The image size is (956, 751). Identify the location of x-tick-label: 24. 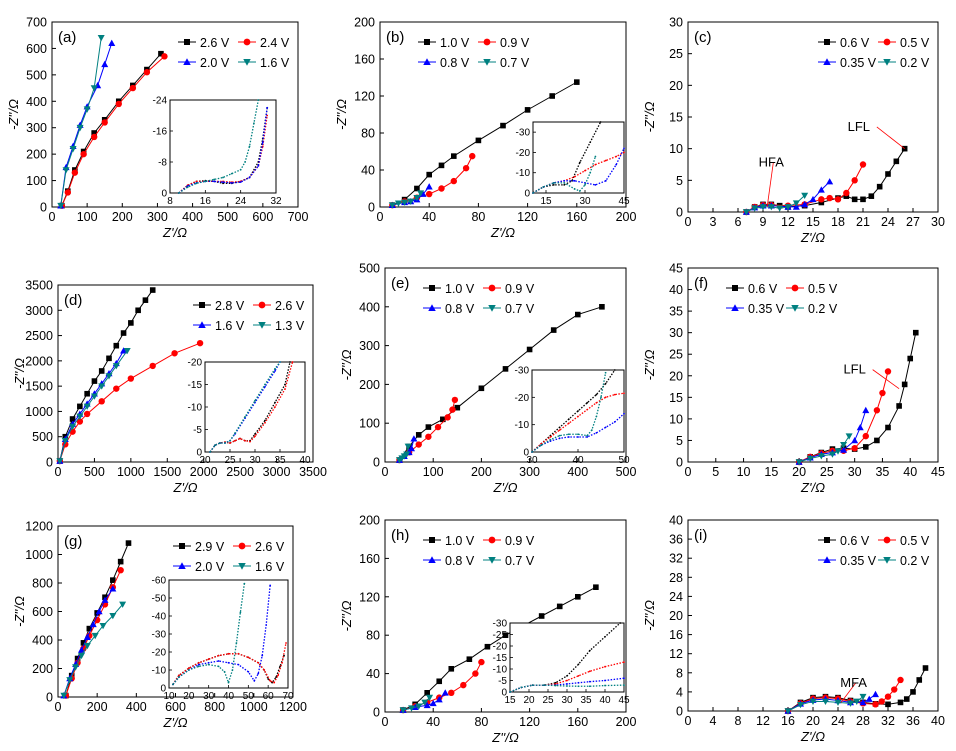
(838, 721).